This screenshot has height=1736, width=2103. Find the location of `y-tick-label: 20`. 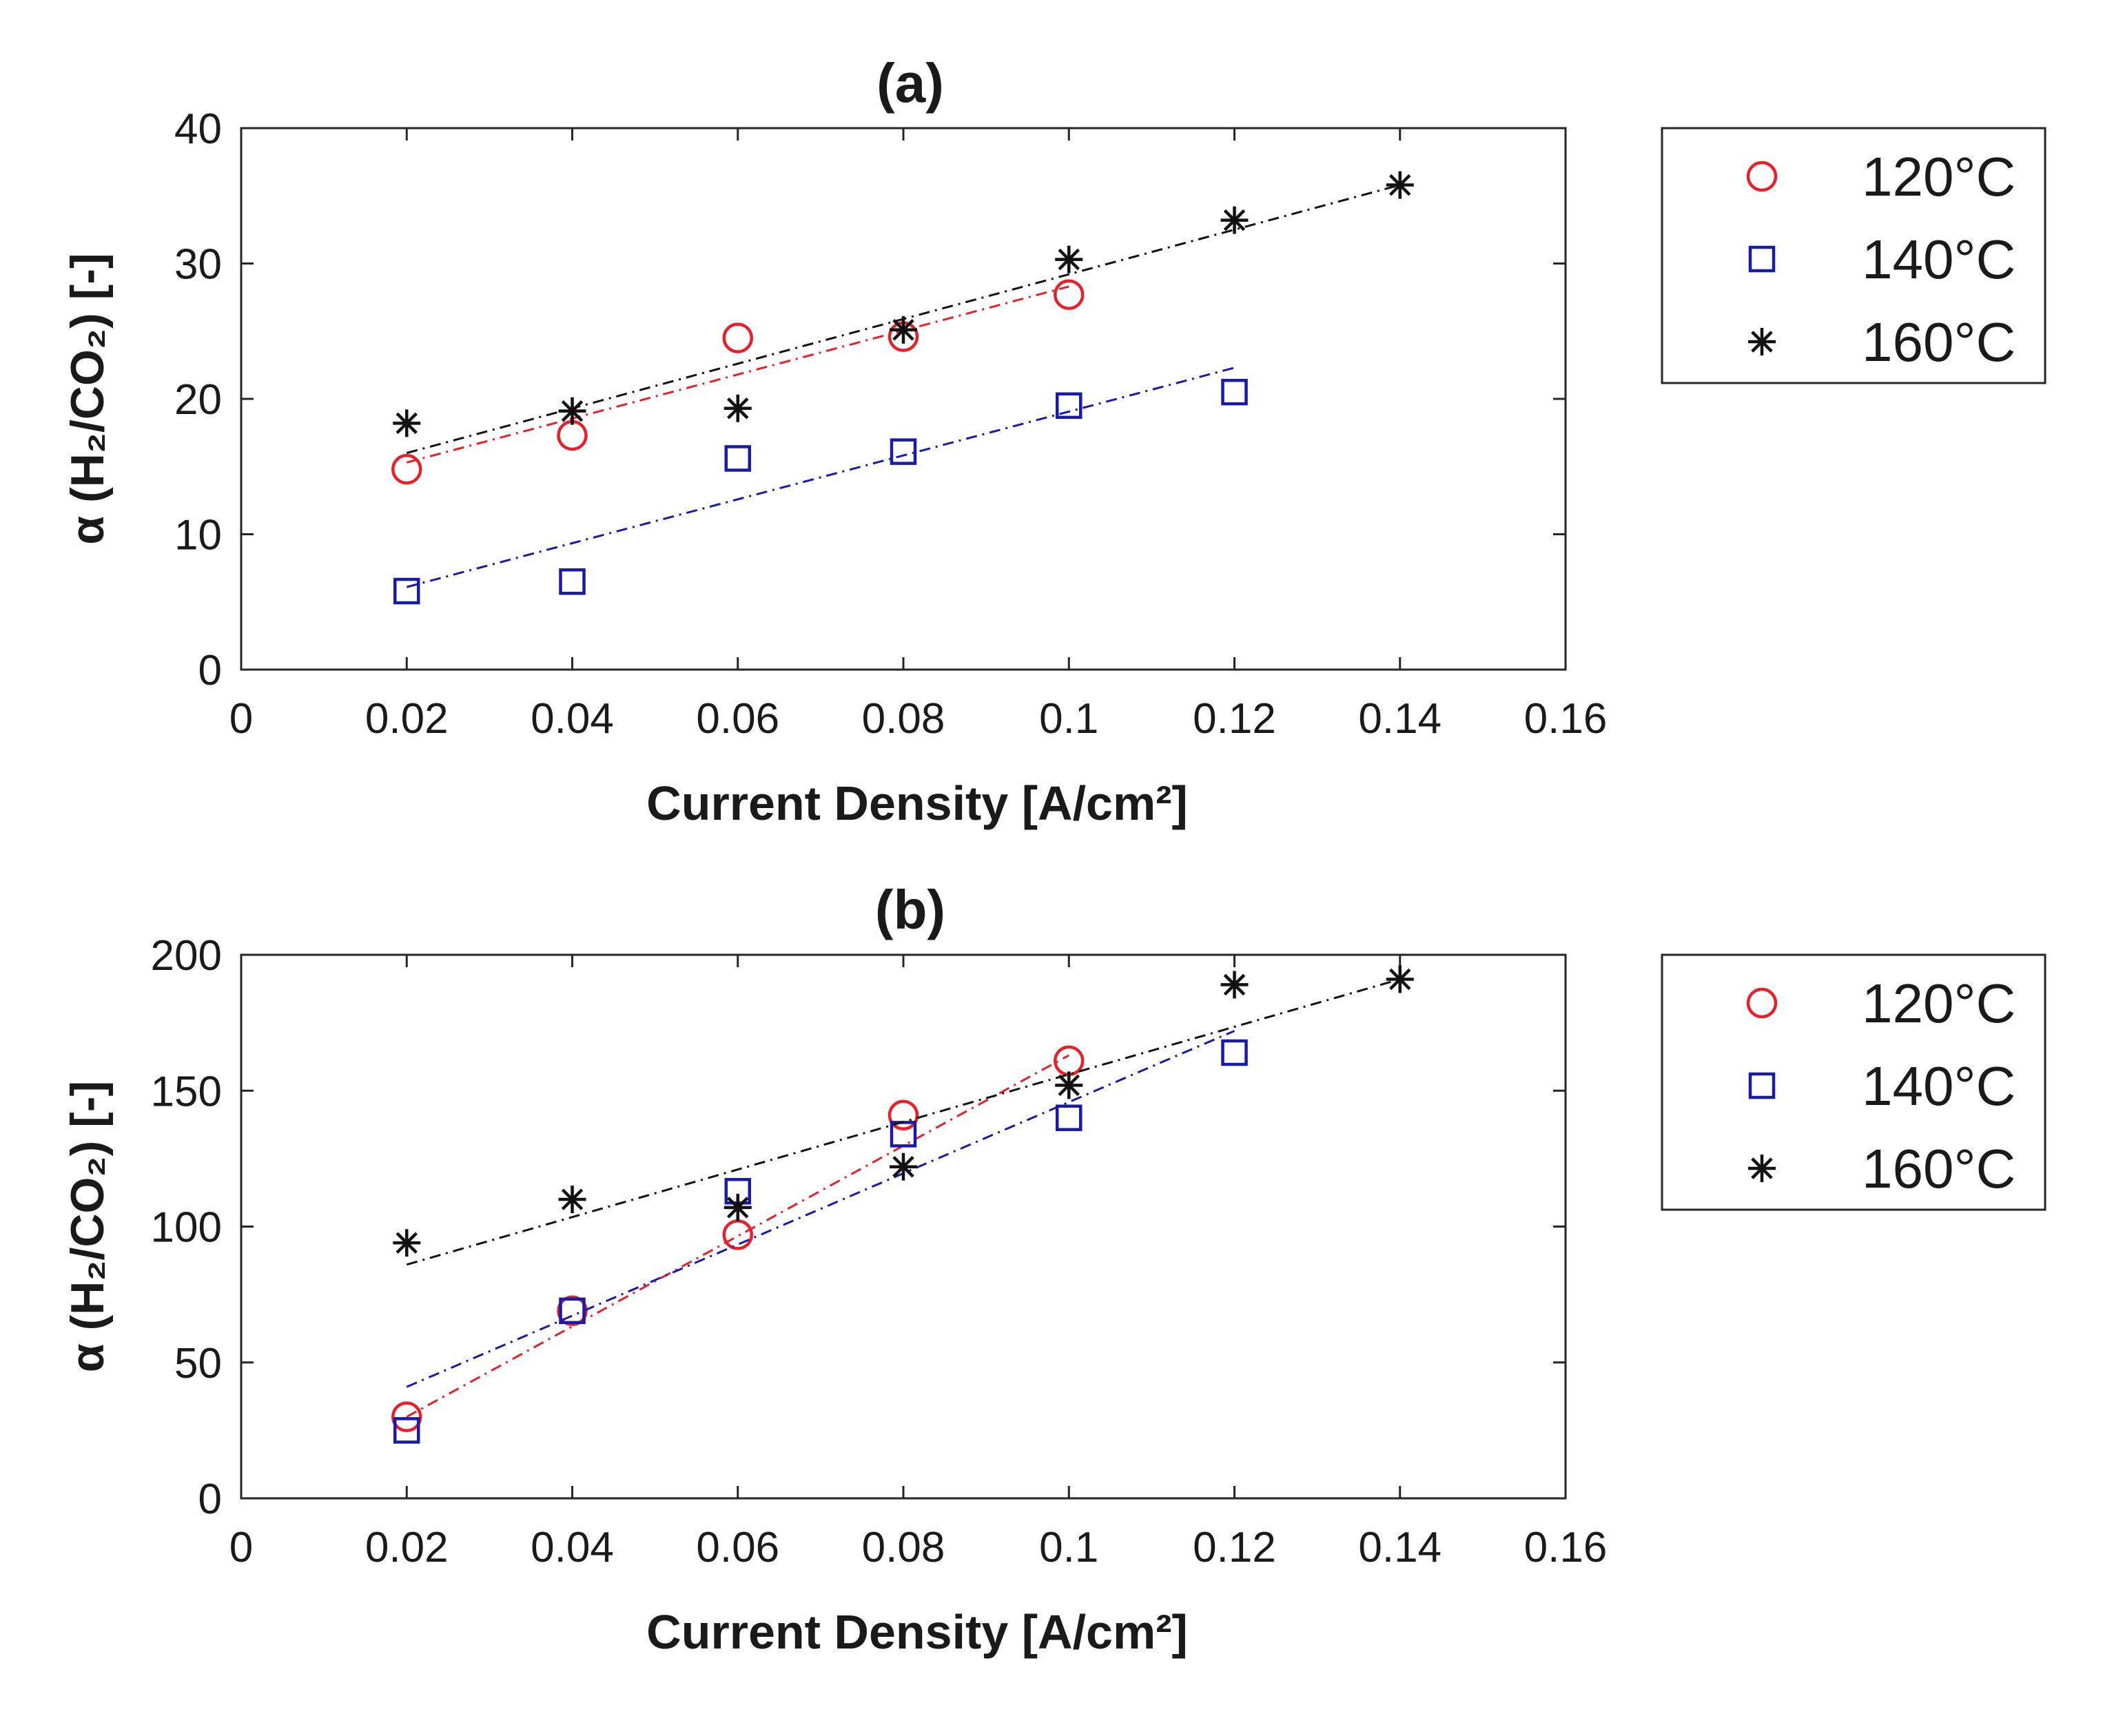

y-tick-label: 20 is located at coordinates (198, 400).